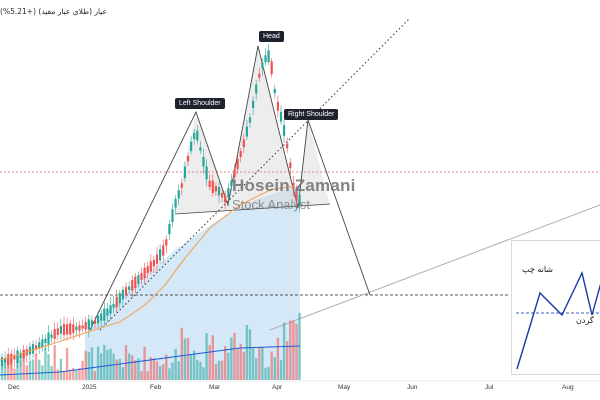  I want to click on x-tick-feb: Feb, so click(156, 387).